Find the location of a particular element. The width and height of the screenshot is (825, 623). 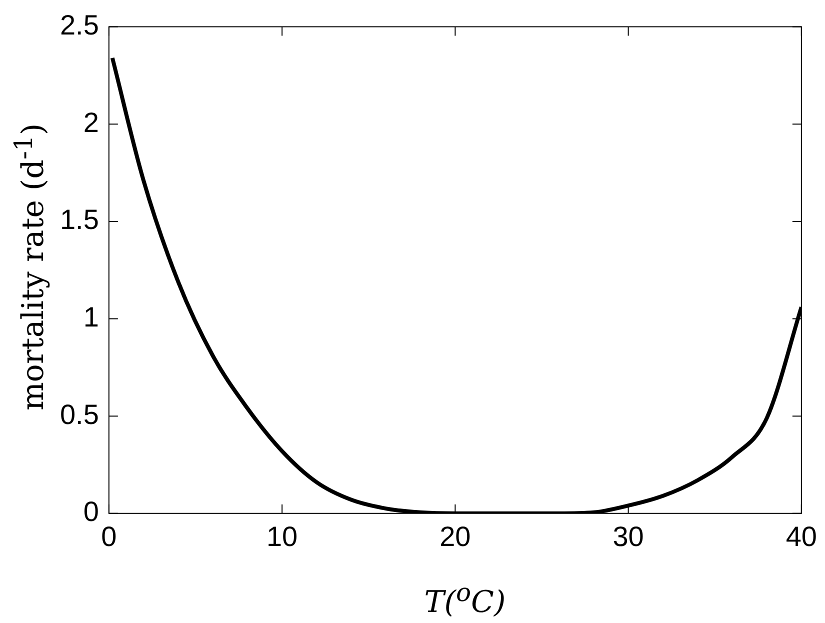

y-tick-label: 2 is located at coordinates (91, 122).